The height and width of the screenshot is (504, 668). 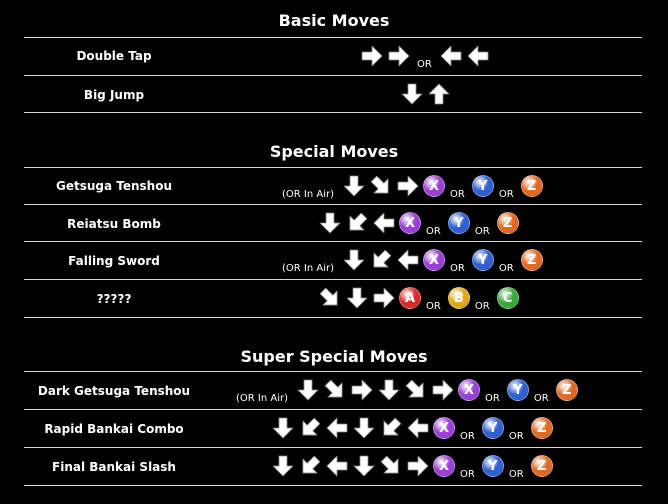 What do you see at coordinates (333, 94) in the screenshot?
I see `move-row: Big Jump` at bounding box center [333, 94].